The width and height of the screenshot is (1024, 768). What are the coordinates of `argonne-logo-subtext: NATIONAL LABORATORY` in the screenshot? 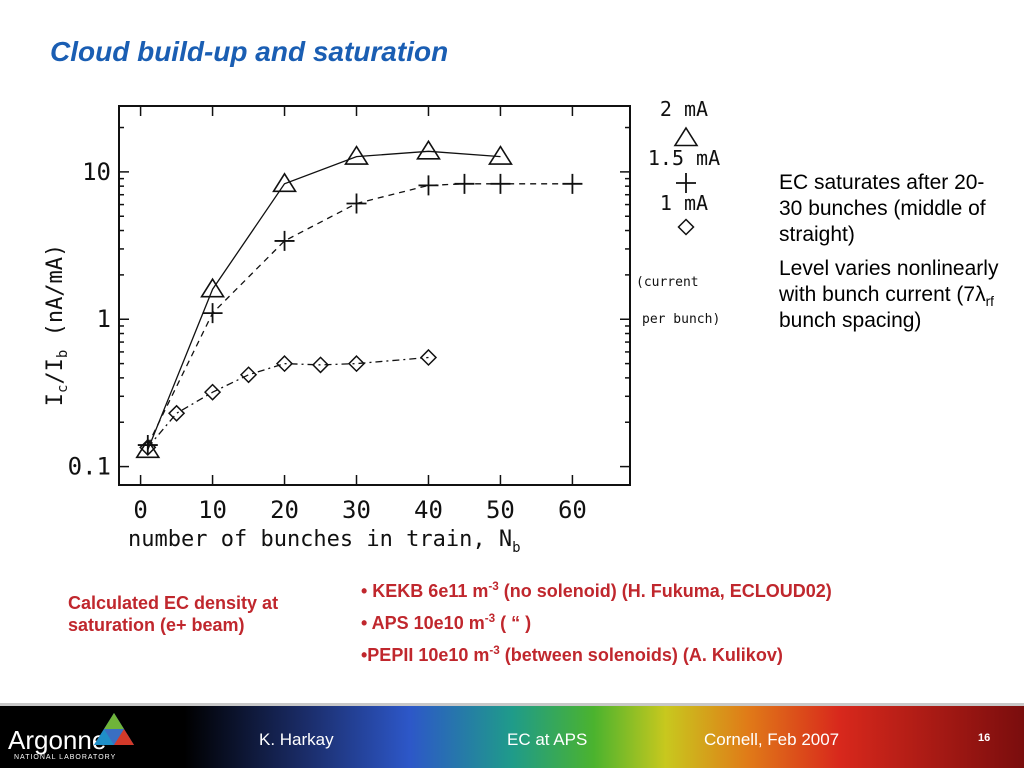 It's located at (65, 757).